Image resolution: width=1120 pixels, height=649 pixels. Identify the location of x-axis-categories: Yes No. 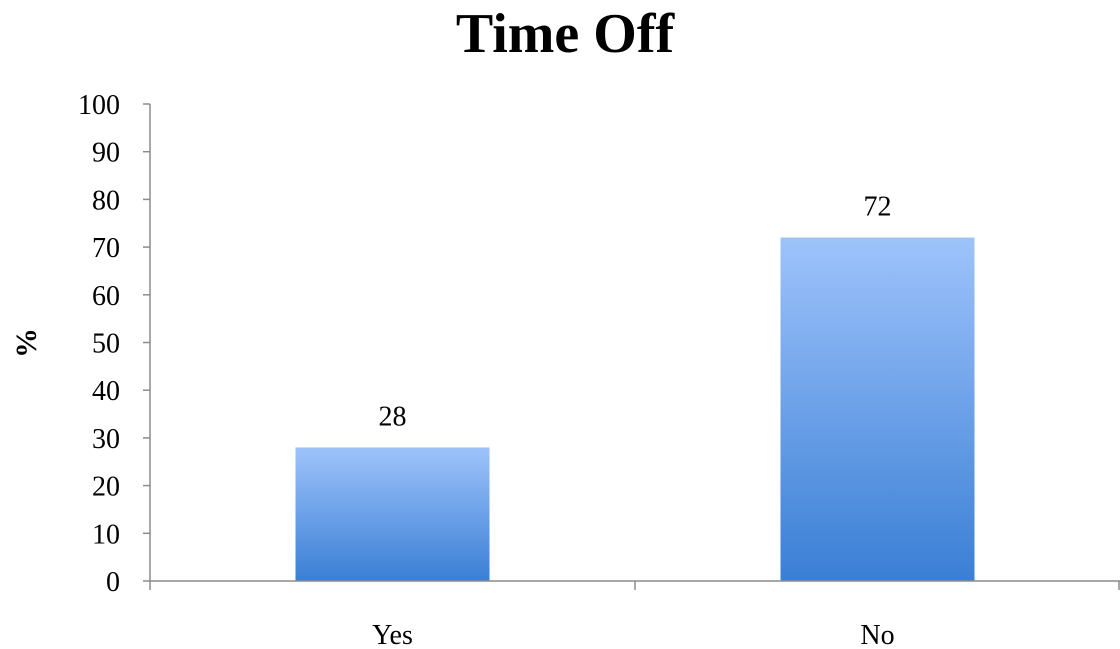
(633, 634).